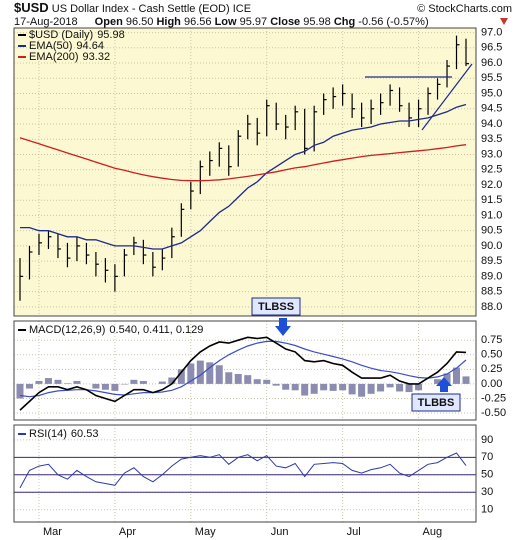  What do you see at coordinates (140, 22) in the screenshot?
I see `quote-value: 96.50` at bounding box center [140, 22].